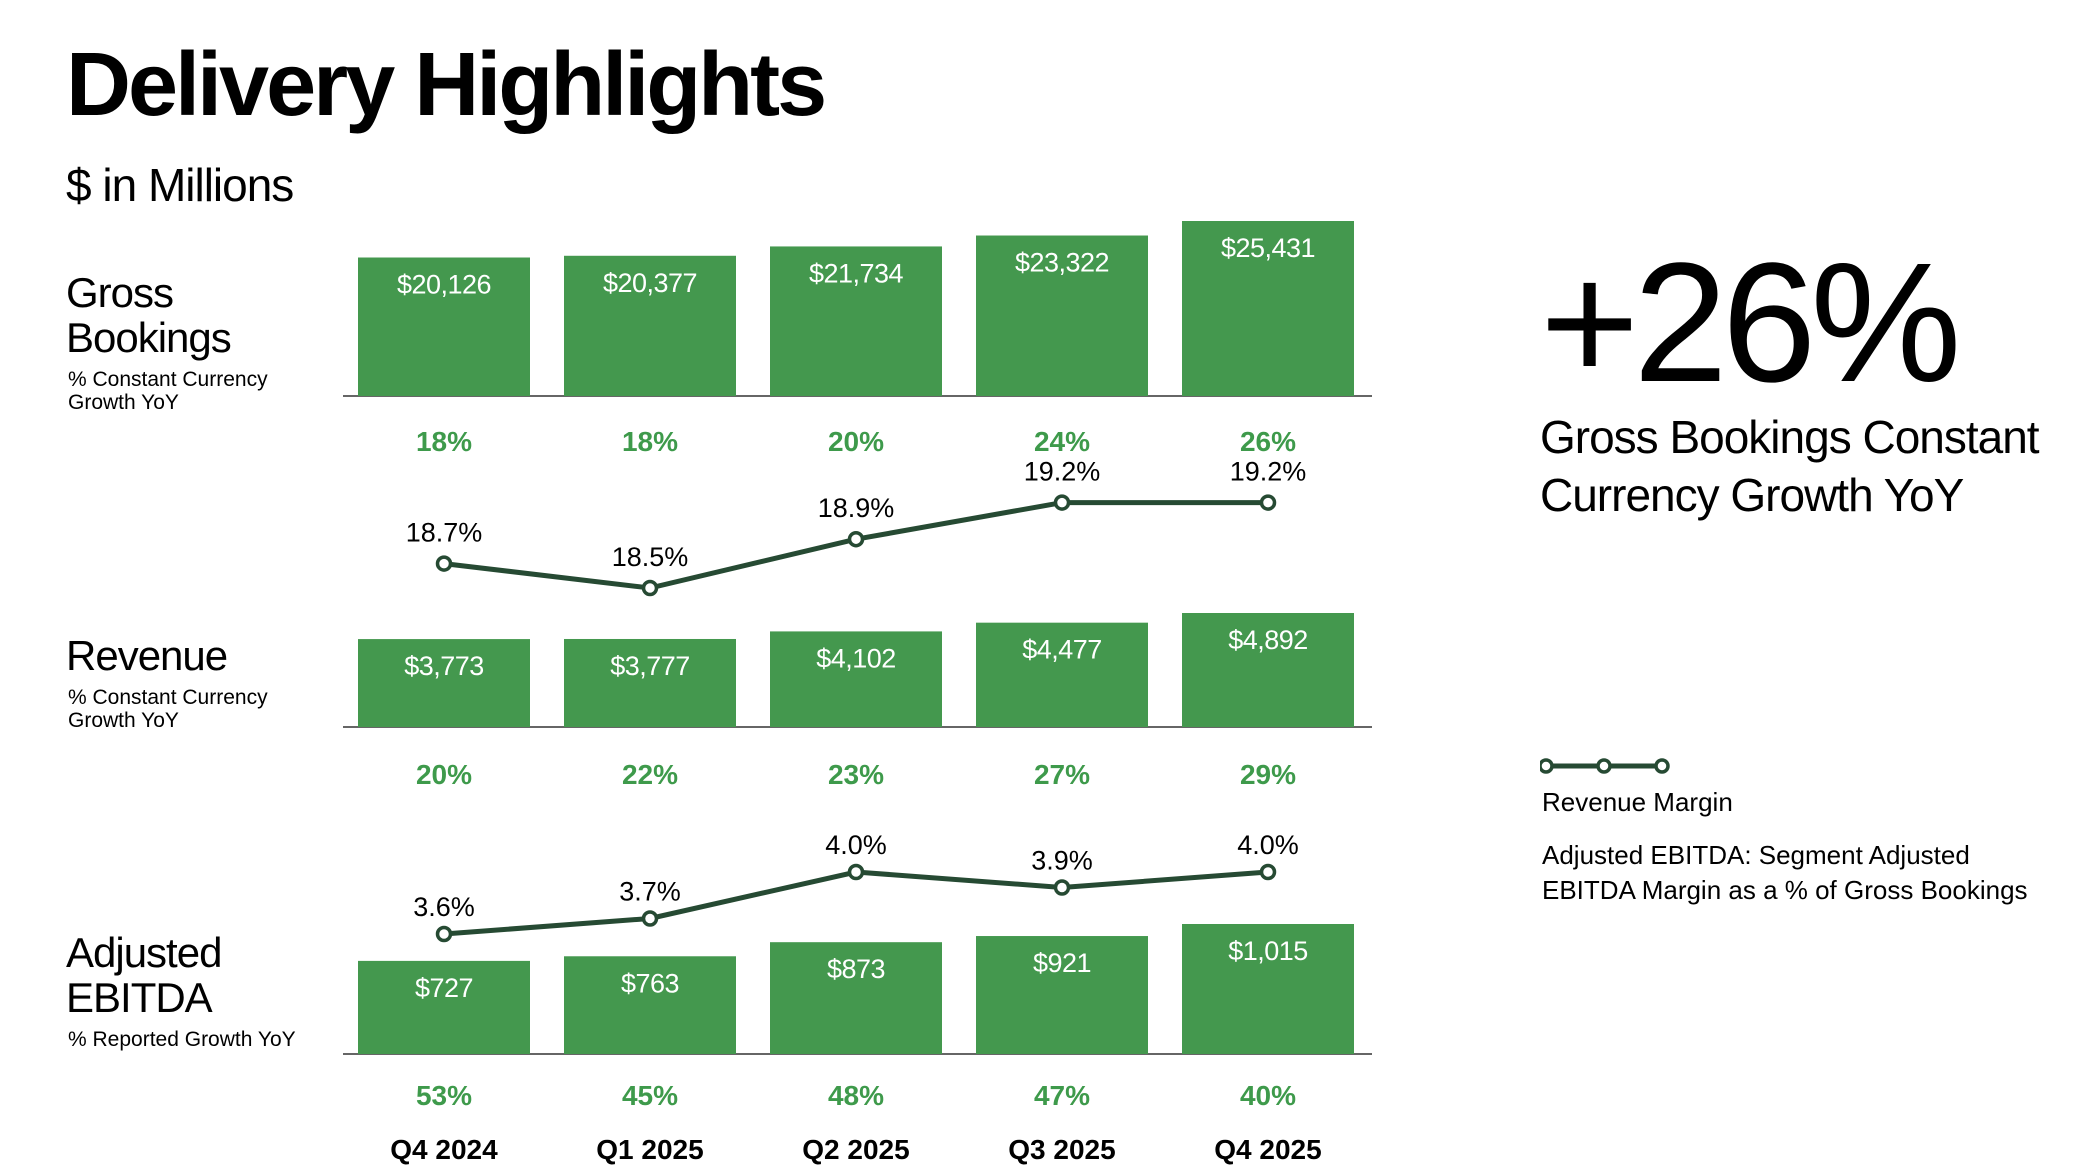  I want to click on gross-bookings-sublabel-line1: % Constant Currency, so click(168, 379).